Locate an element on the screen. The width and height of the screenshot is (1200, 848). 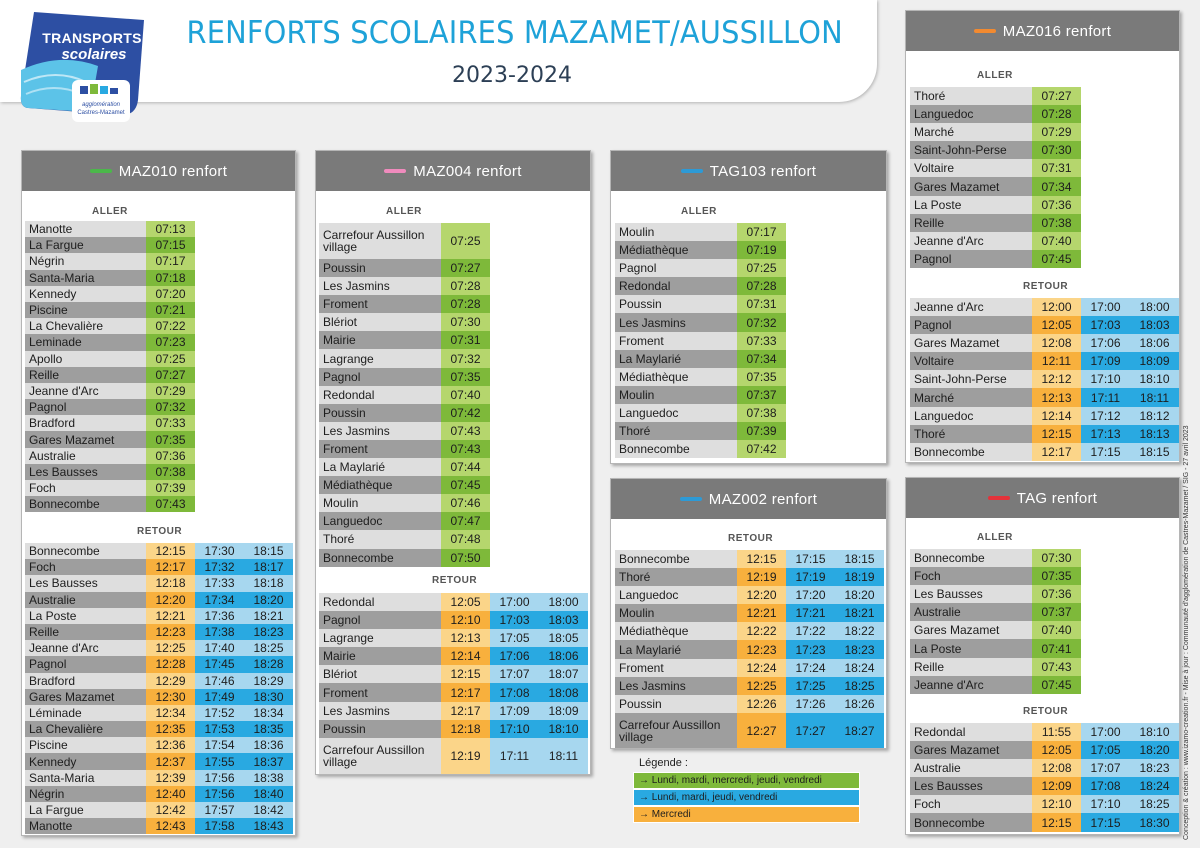
table-row: Moulin 07:46 is located at coordinates (404, 503).